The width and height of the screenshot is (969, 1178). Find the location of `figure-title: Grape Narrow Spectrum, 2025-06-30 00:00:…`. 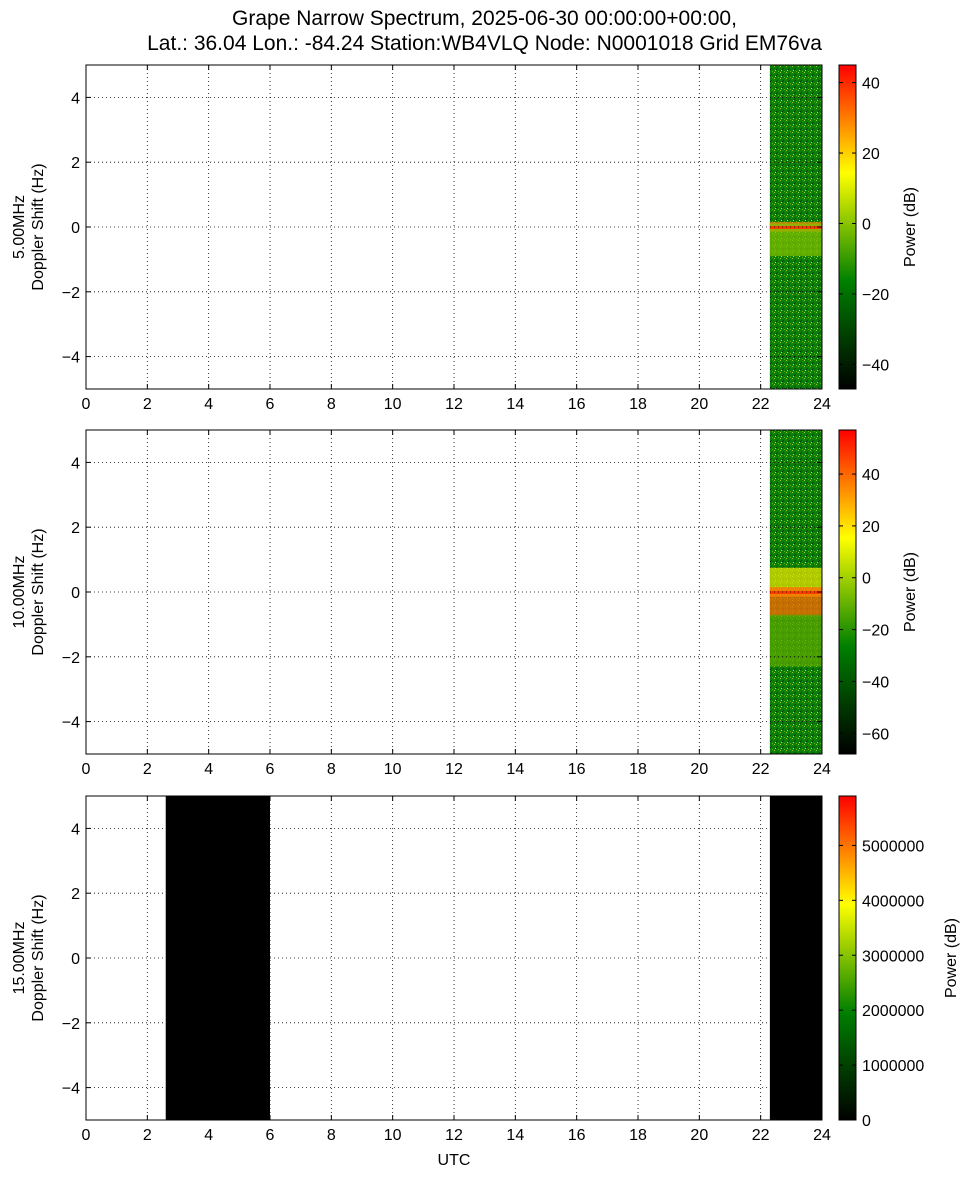

figure-title: Grape Narrow Spectrum, 2025-06-30 00:00:… is located at coordinates (484, 31).